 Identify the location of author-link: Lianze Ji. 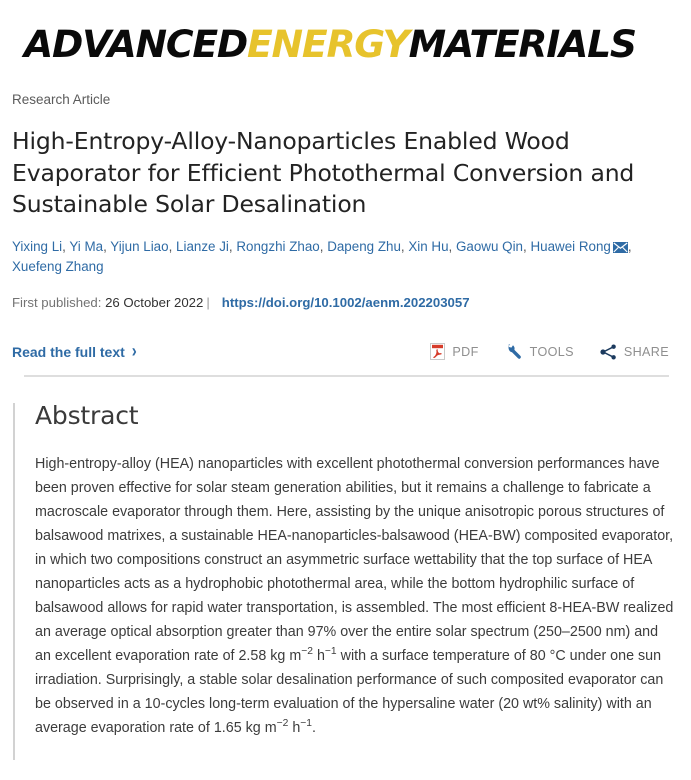
(202, 246).